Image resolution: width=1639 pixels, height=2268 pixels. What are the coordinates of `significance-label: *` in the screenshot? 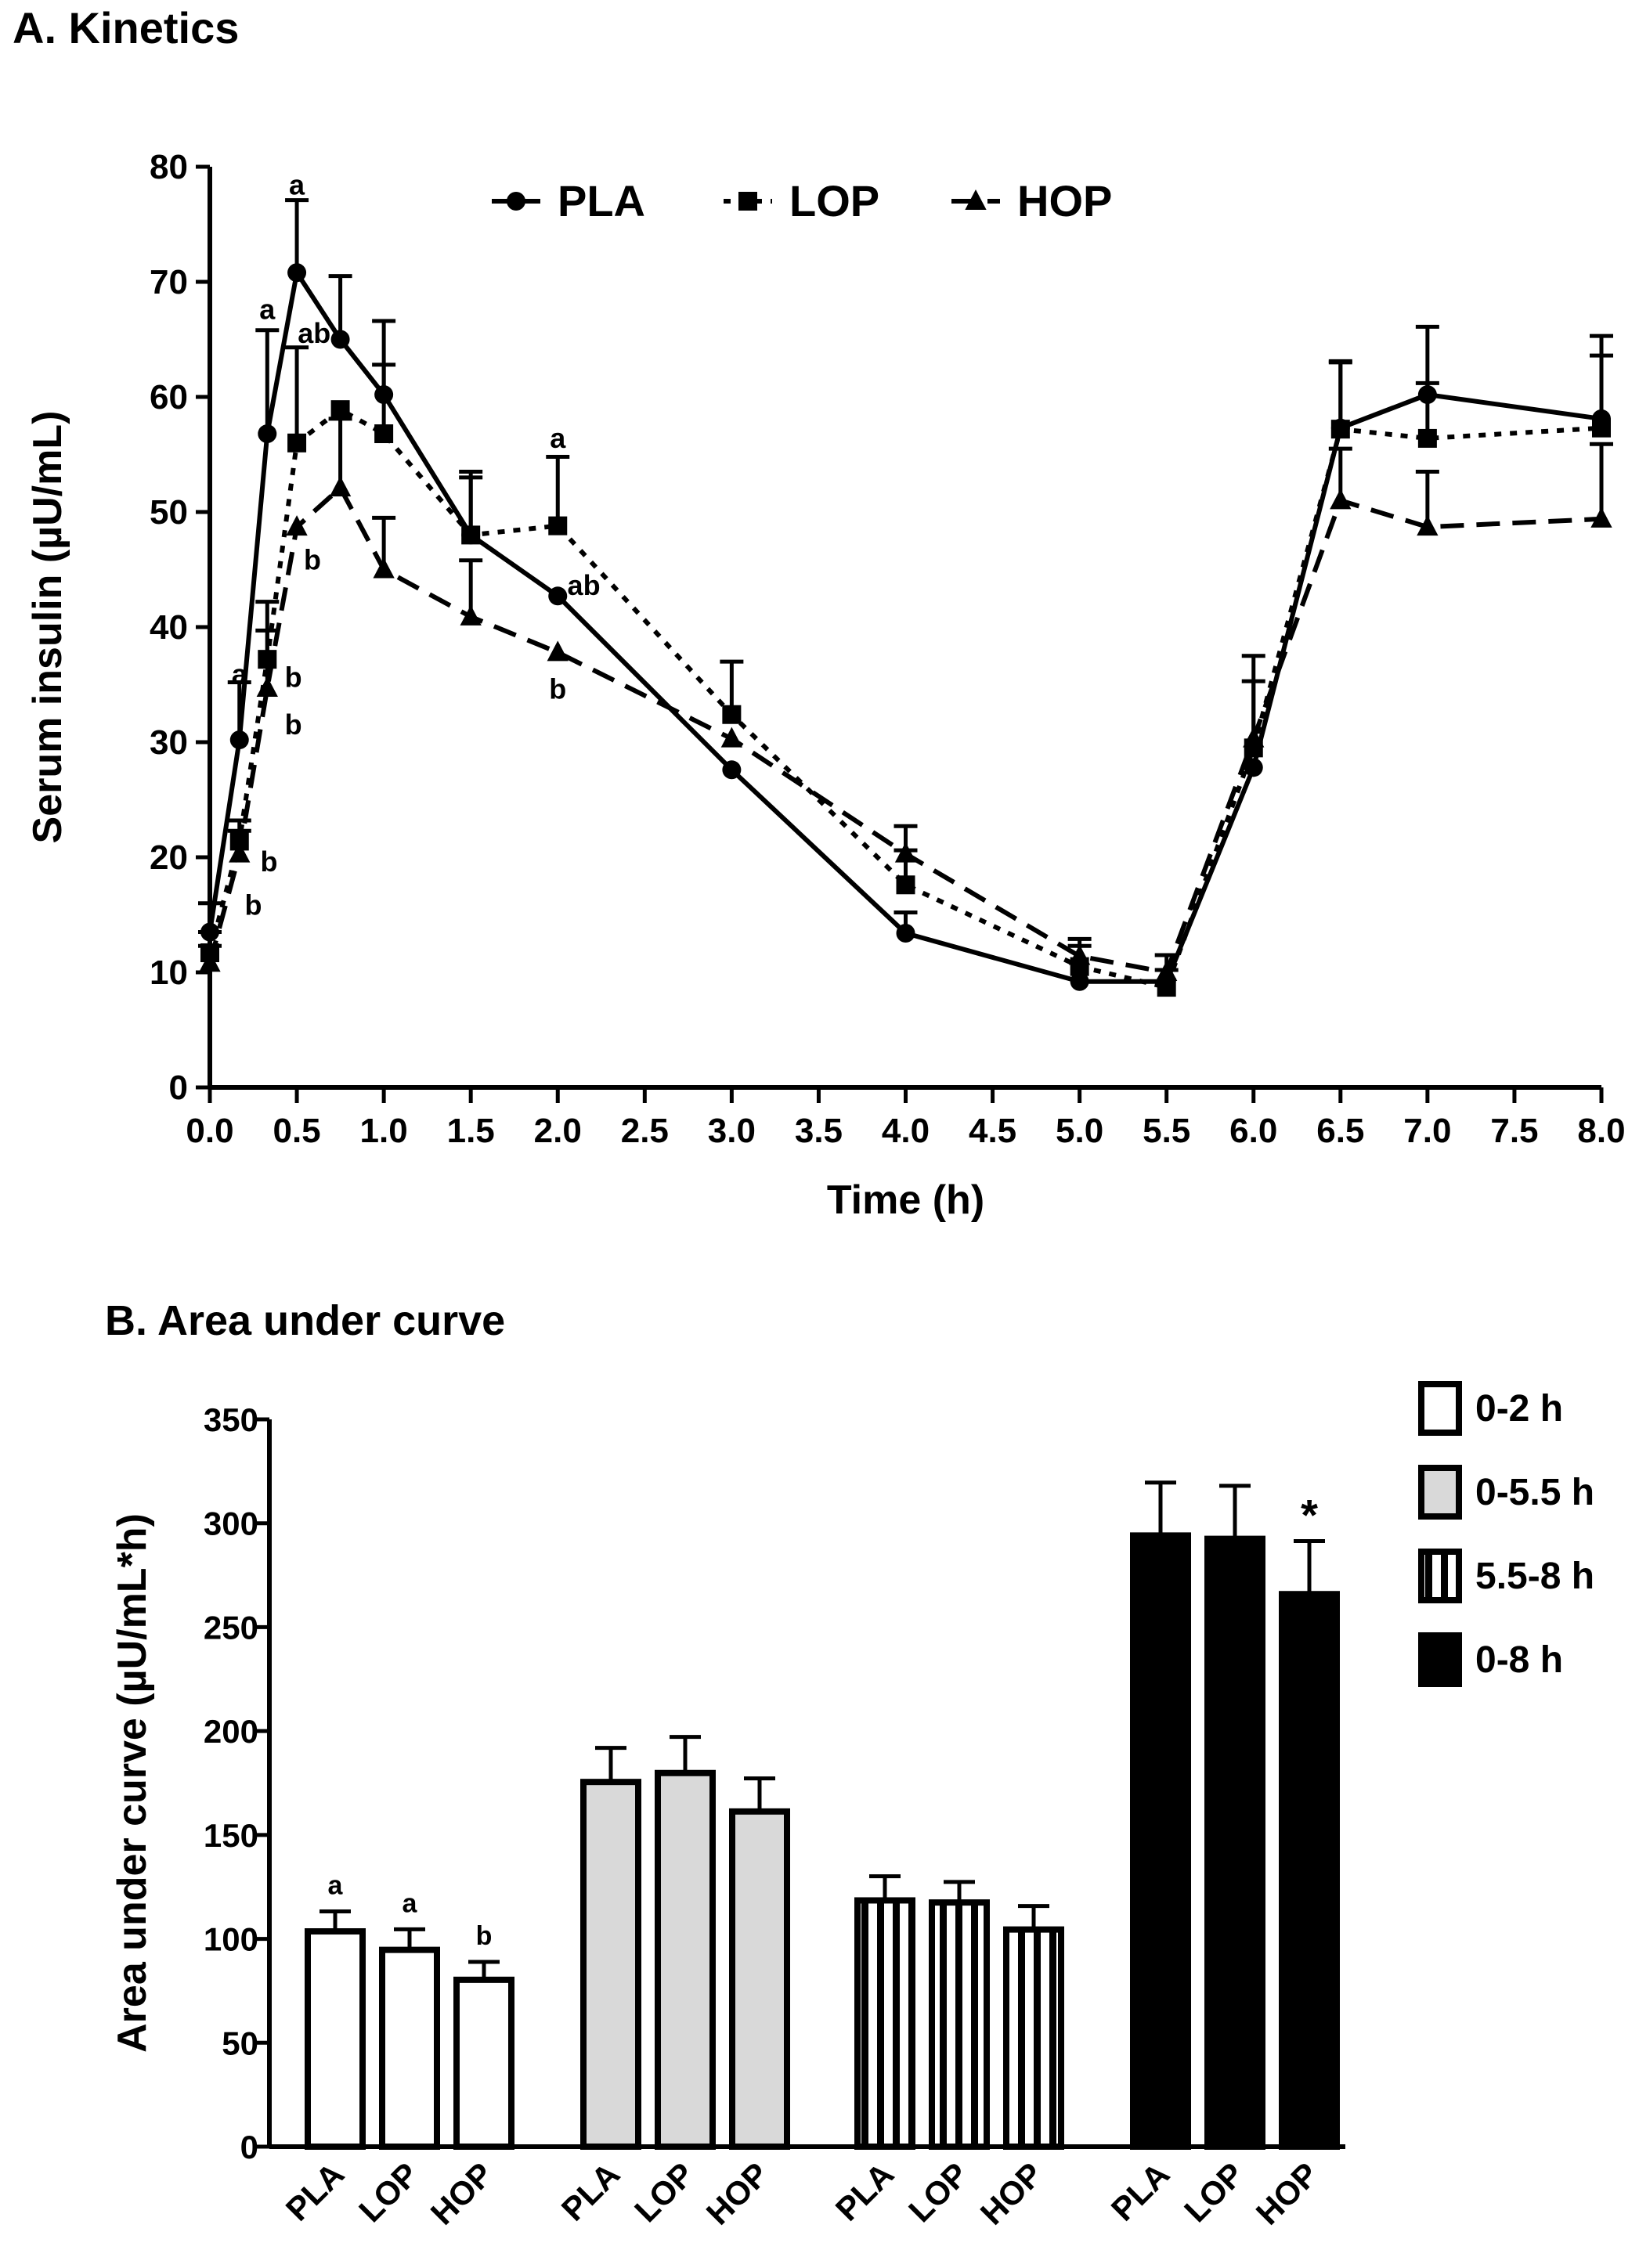 It's located at (1309, 1515).